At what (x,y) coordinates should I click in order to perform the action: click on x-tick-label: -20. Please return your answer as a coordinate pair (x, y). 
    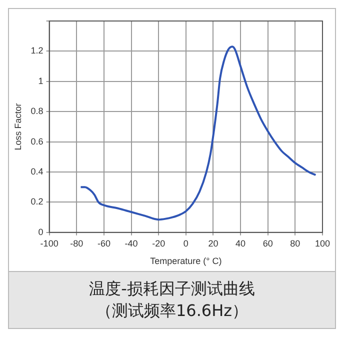
    Looking at the image, I should click on (159, 243).